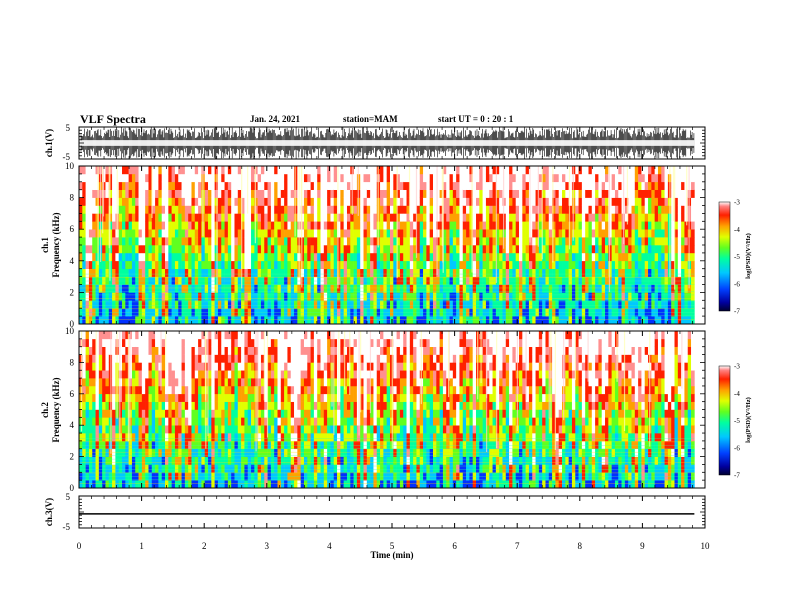 The width and height of the screenshot is (792, 612). I want to click on colorbar-tick-label: -5, so click(737, 257).